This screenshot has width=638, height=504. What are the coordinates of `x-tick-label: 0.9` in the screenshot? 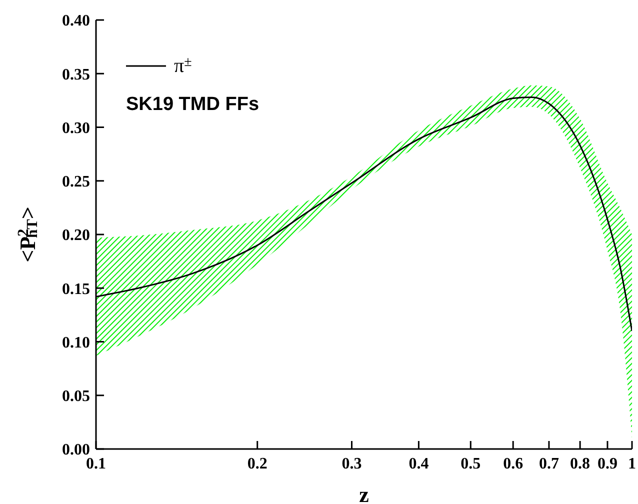 It's located at (607, 463).